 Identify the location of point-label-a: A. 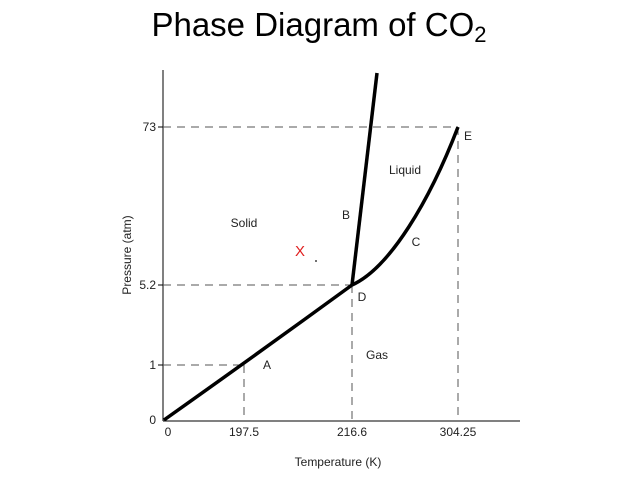
(267, 365).